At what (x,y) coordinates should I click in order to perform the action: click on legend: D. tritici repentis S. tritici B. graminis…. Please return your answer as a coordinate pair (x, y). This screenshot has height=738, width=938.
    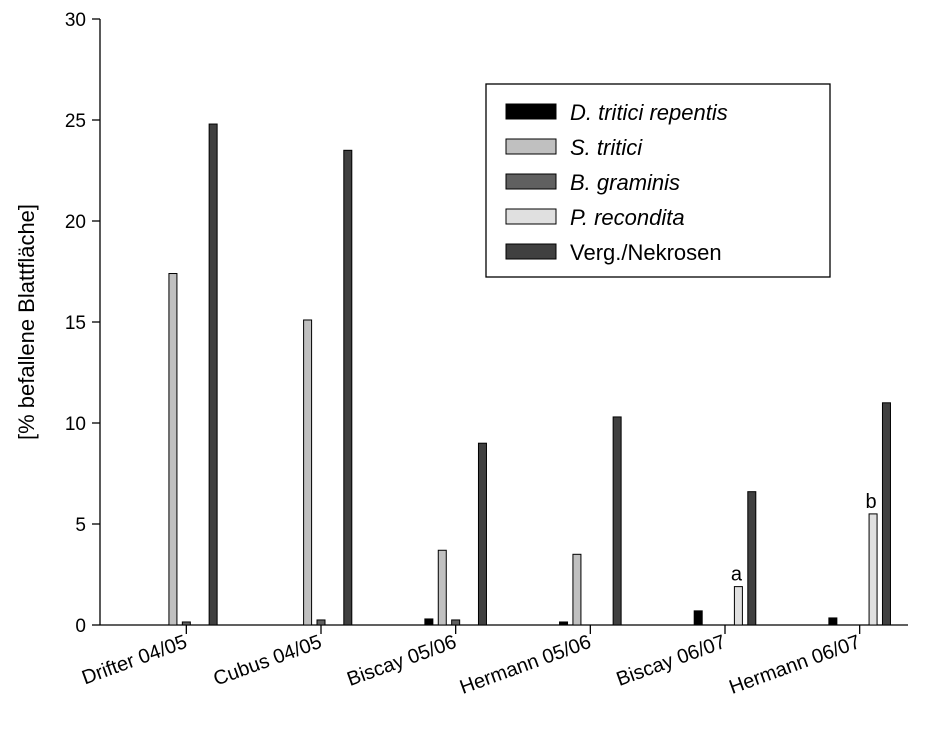
    Looking at the image, I should click on (658, 180).